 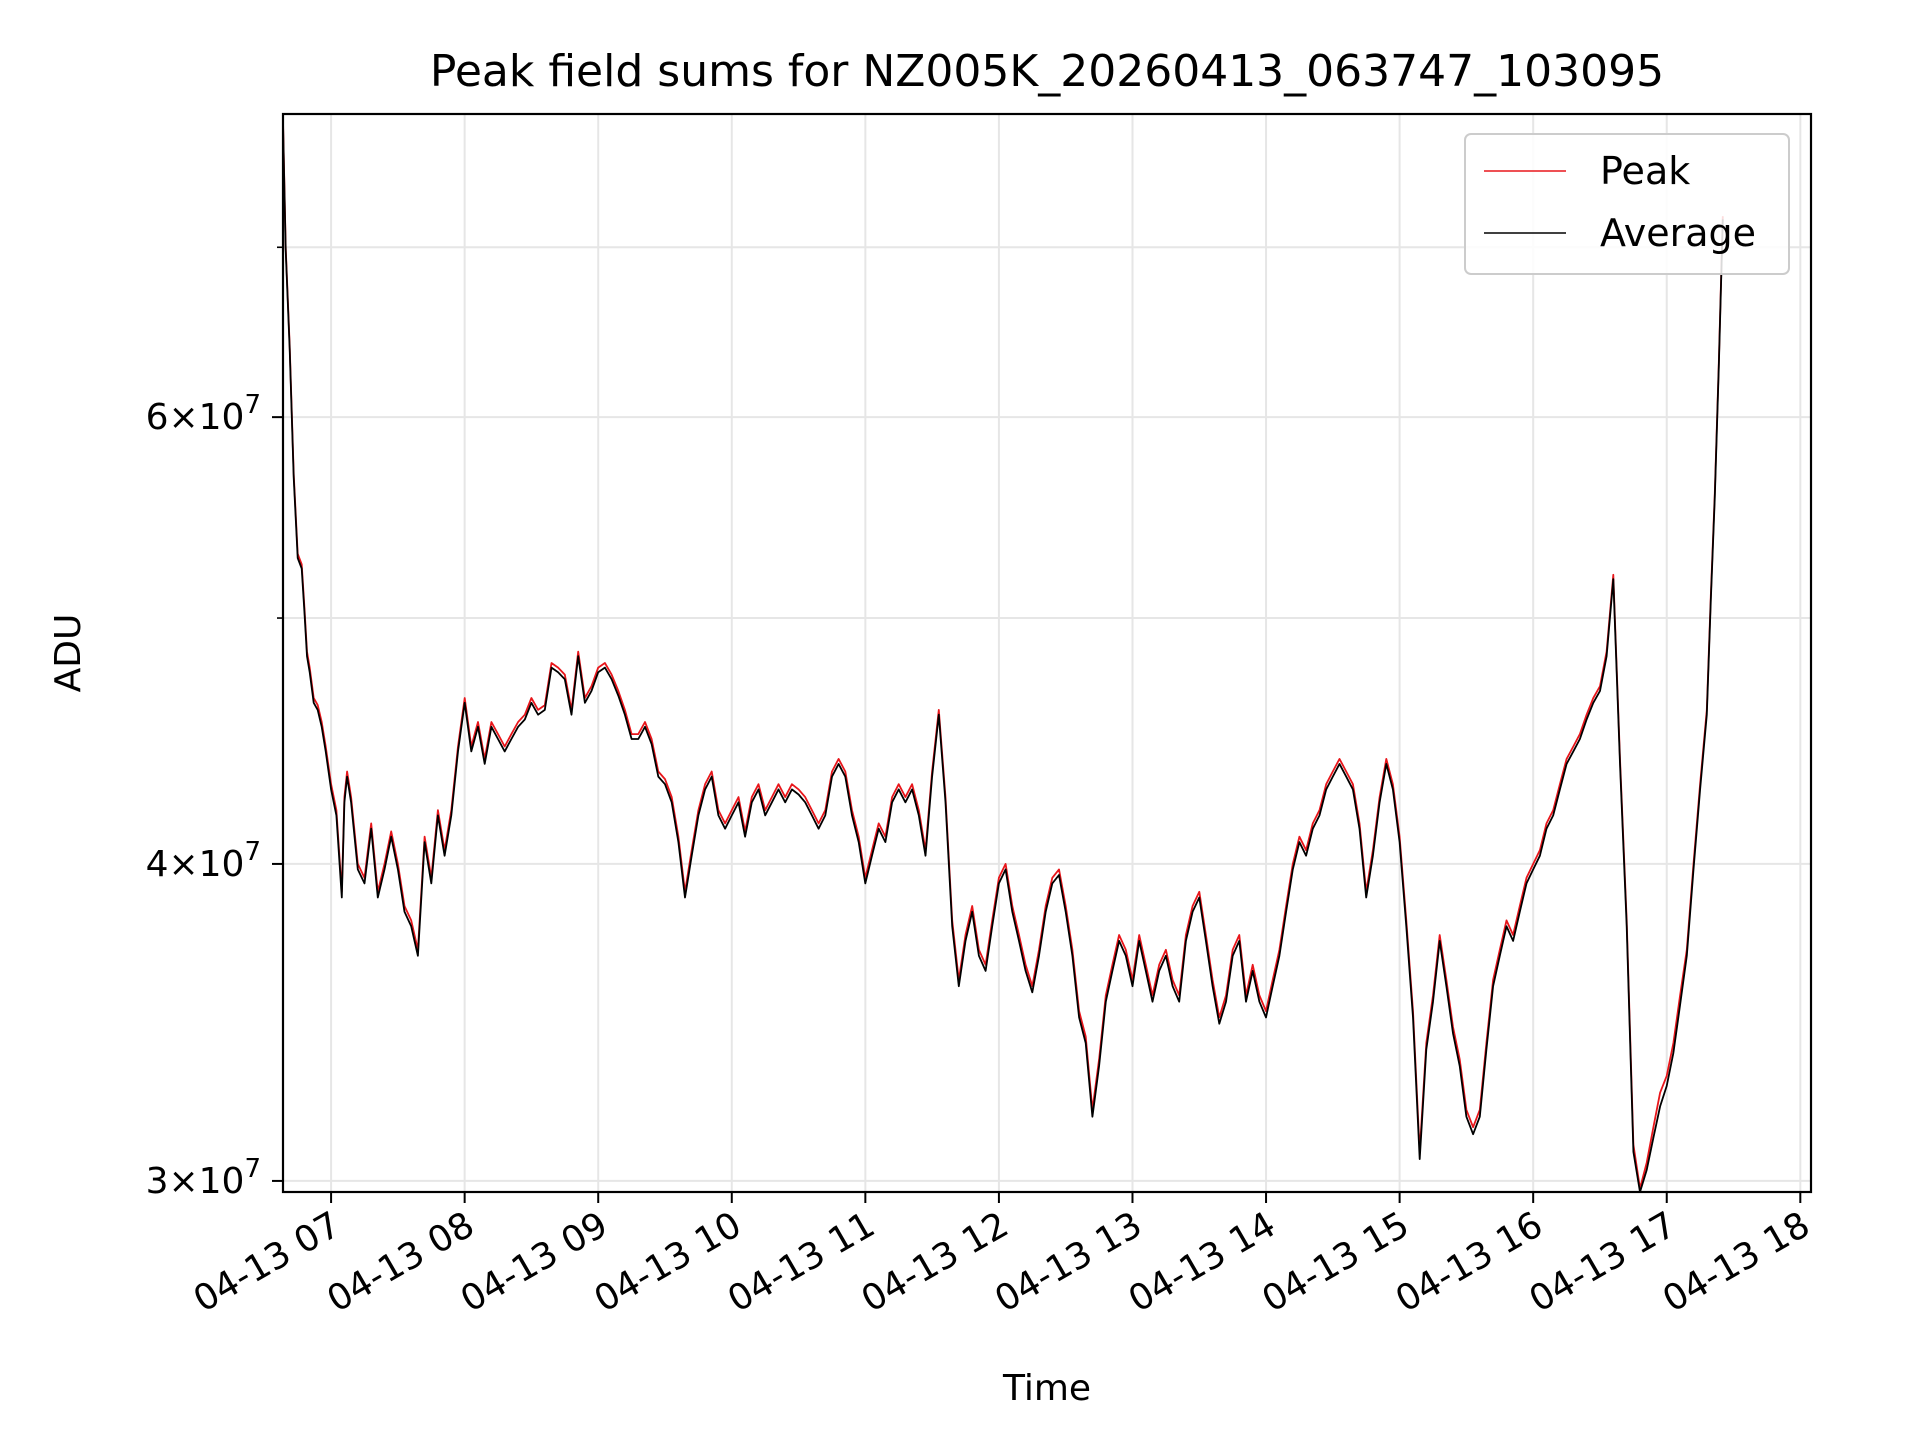 I want to click on legend-label-peak: Peak, so click(x=1645, y=171).